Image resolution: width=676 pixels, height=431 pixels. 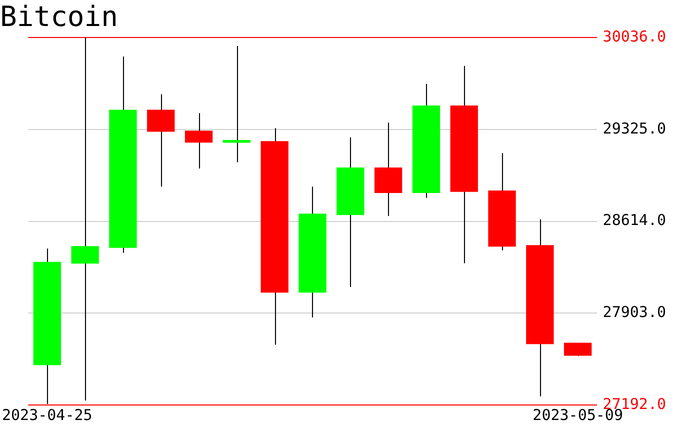 What do you see at coordinates (634, 312) in the screenshot?
I see `y-tick-label: 27903.0` at bounding box center [634, 312].